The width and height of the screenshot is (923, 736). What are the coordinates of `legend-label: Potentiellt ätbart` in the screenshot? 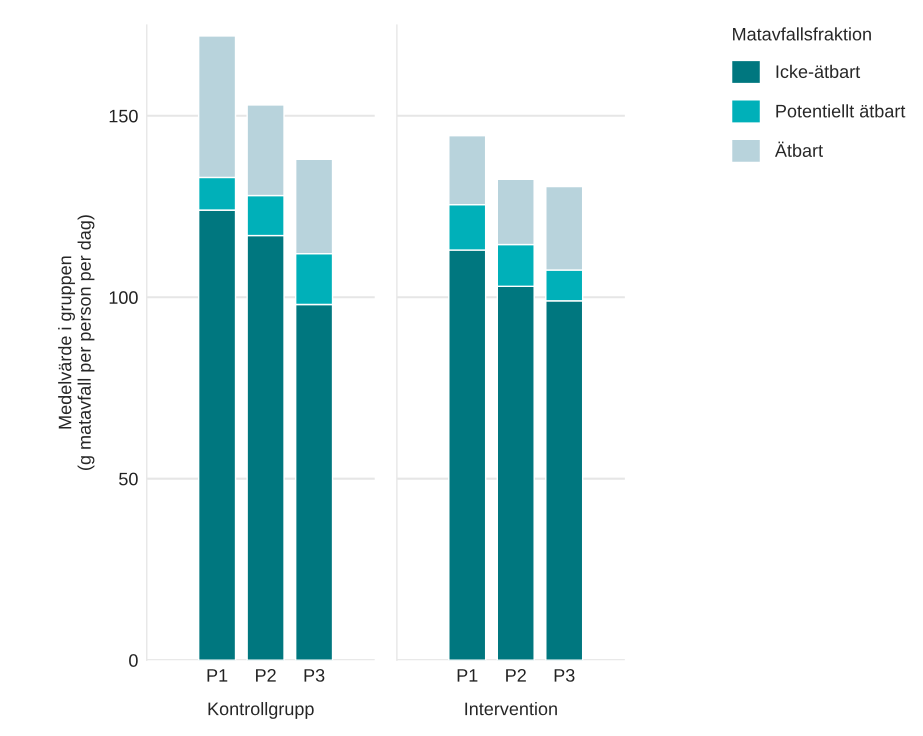 It's located at (841, 111).